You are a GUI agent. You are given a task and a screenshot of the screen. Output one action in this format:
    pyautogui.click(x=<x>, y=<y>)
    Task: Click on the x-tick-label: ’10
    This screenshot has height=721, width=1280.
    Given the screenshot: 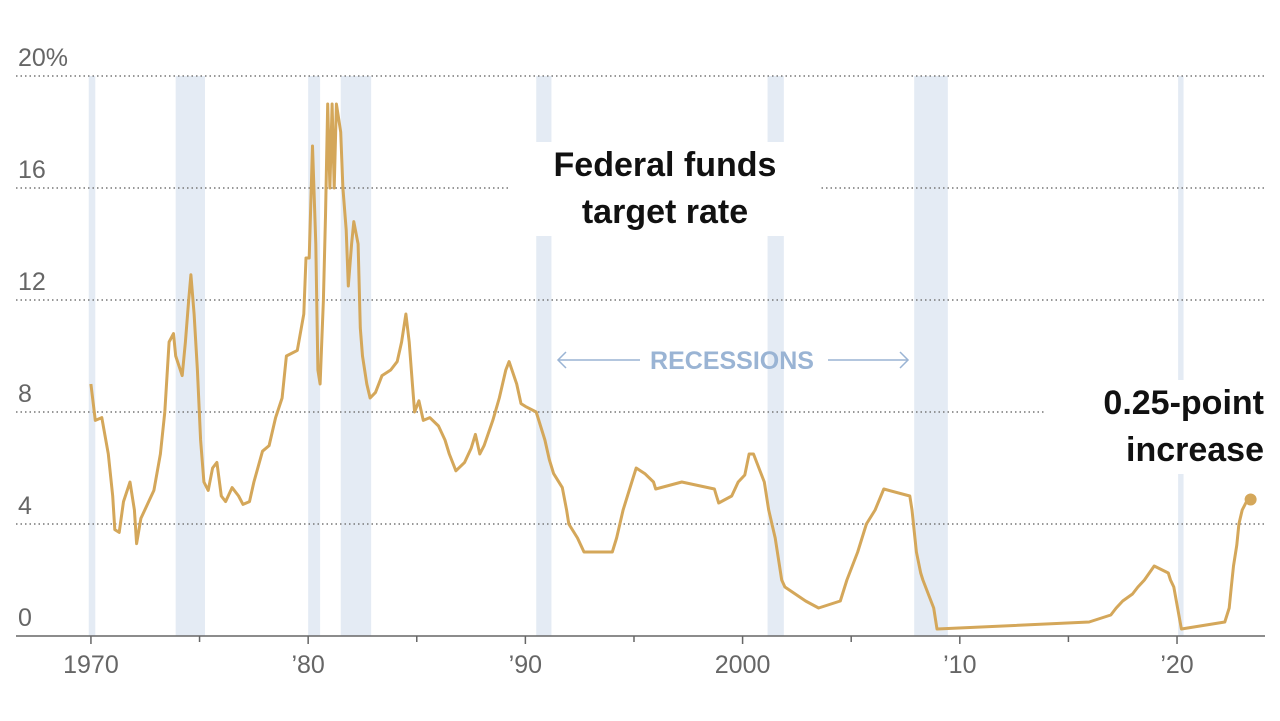 What is the action you would take?
    pyautogui.click(x=959, y=665)
    